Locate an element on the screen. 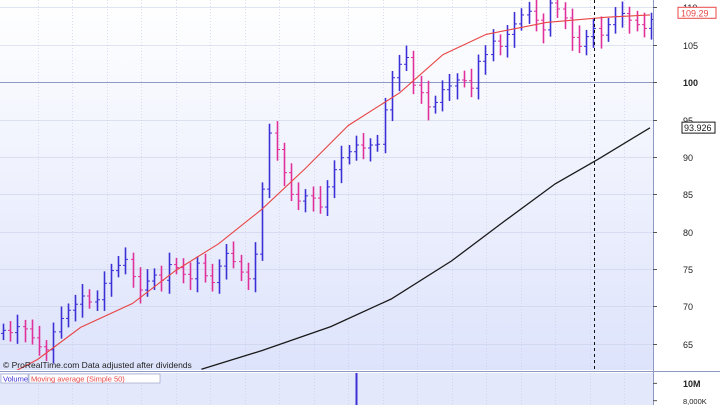 The height and width of the screenshot is (410, 720). volume-legend-box is located at coordinates (14, 378).